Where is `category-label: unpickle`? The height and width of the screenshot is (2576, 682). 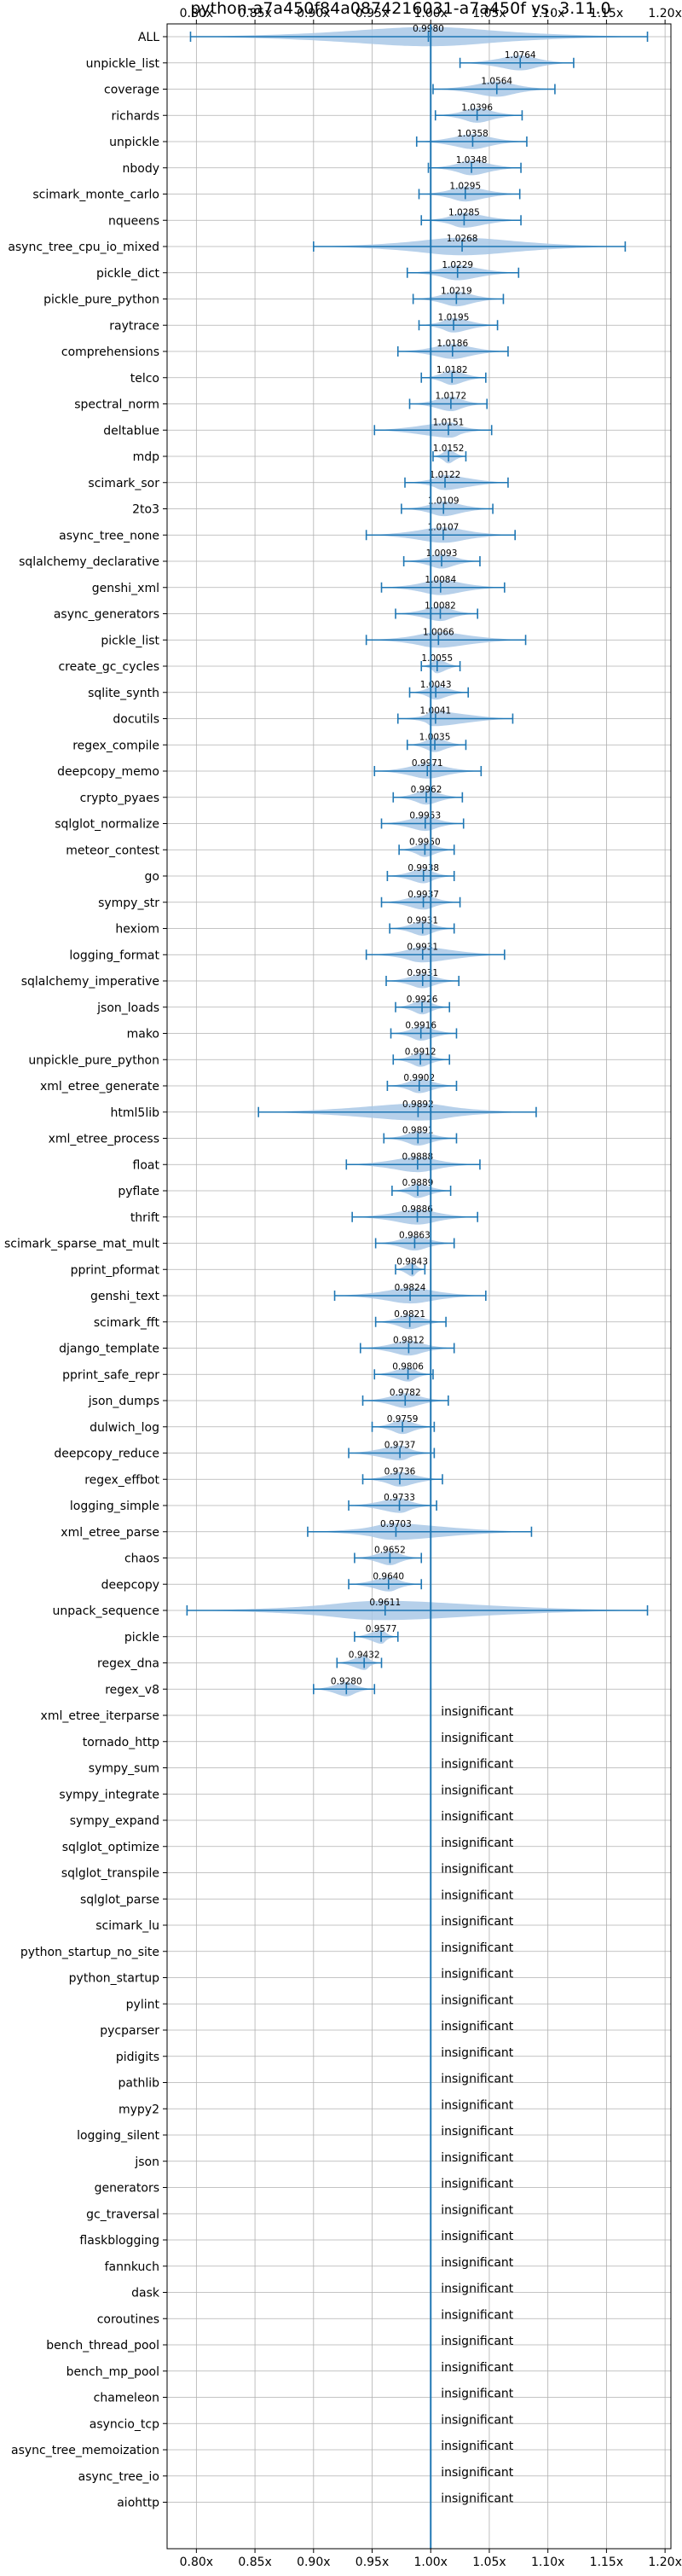 category-label: unpickle is located at coordinates (134, 142).